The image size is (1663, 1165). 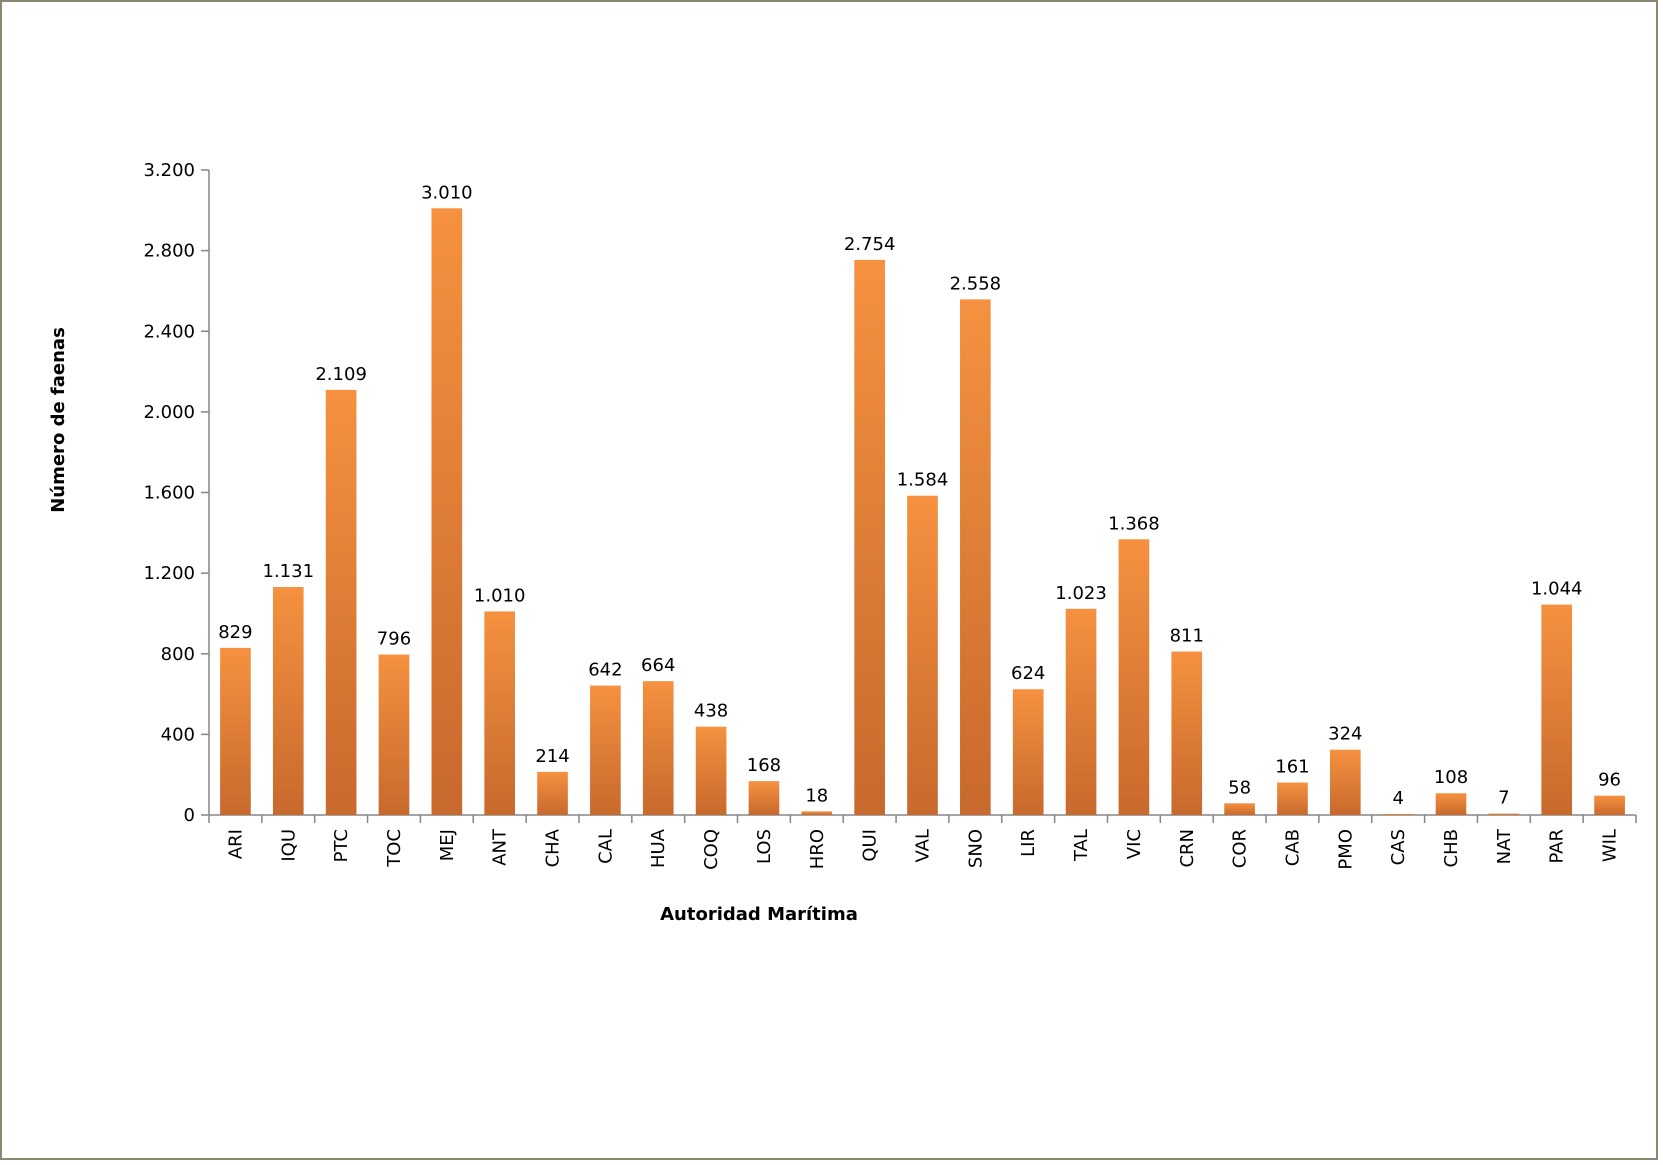 What do you see at coordinates (869, 537) in the screenshot?
I see `bar-qui` at bounding box center [869, 537].